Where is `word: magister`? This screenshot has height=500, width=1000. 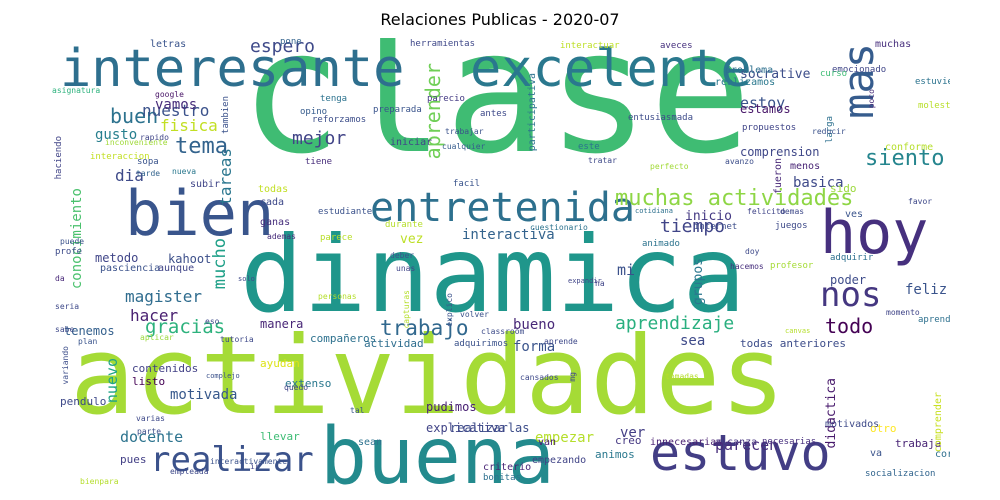 word: magister is located at coordinates (164, 296).